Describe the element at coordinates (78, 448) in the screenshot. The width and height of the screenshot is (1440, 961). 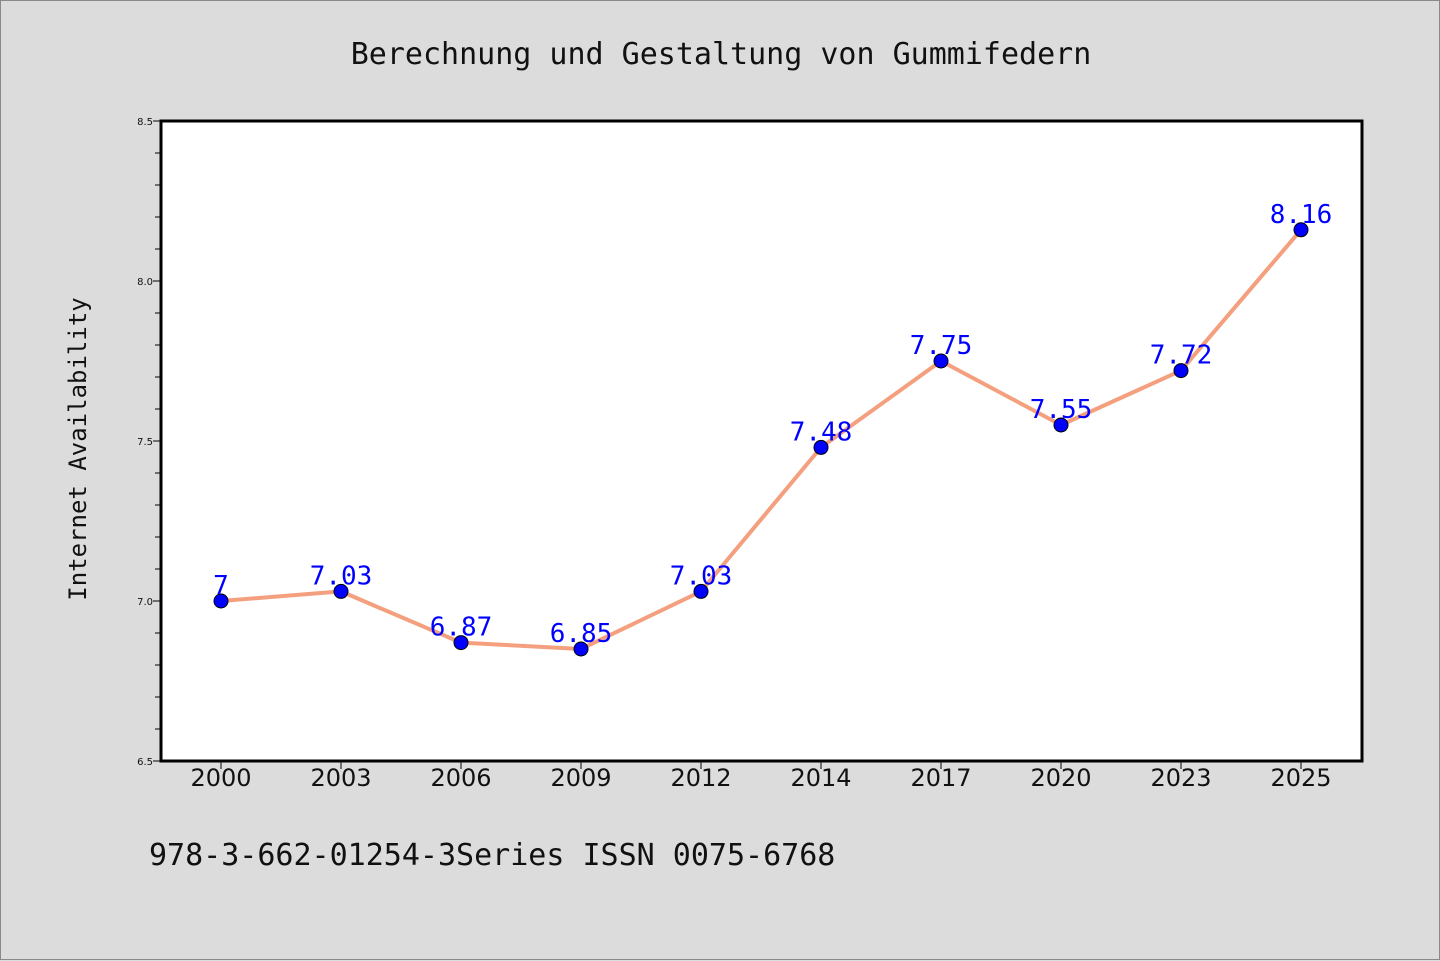
I see `y-axis-label: Internet Availability` at that location.